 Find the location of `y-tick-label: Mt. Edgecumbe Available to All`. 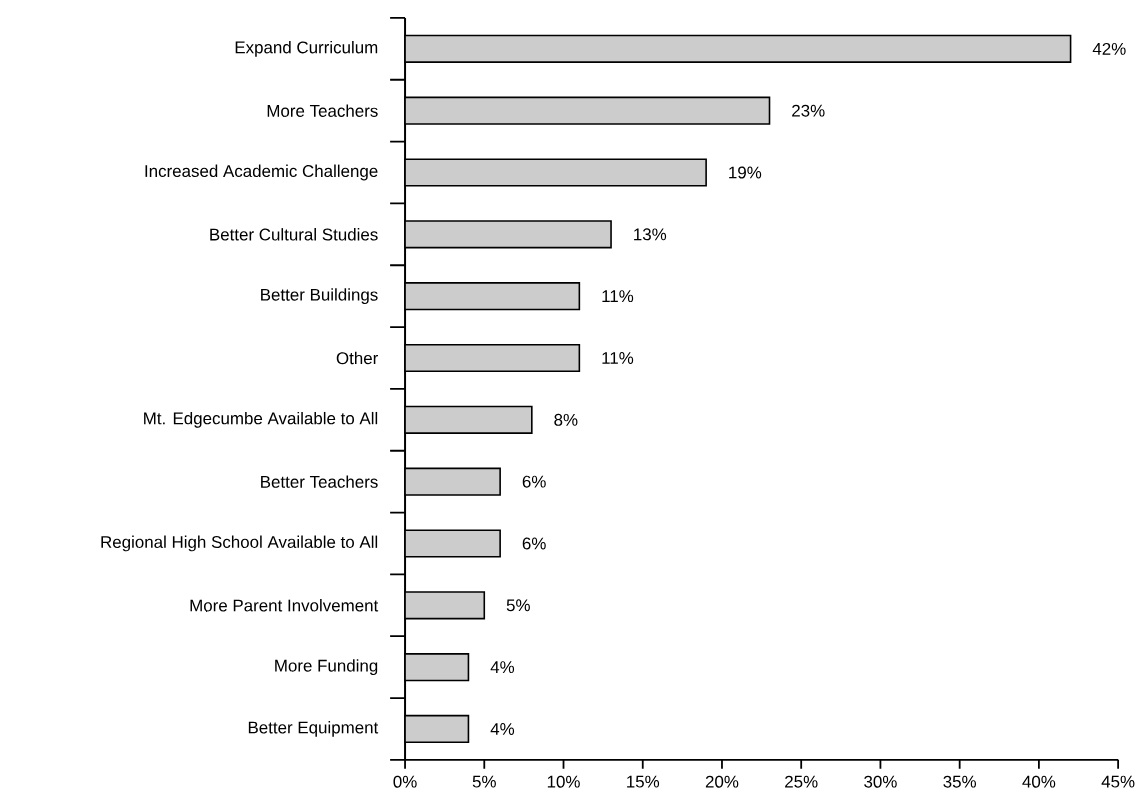

y-tick-label: Mt. Edgecumbe Available to All is located at coordinates (261, 420).